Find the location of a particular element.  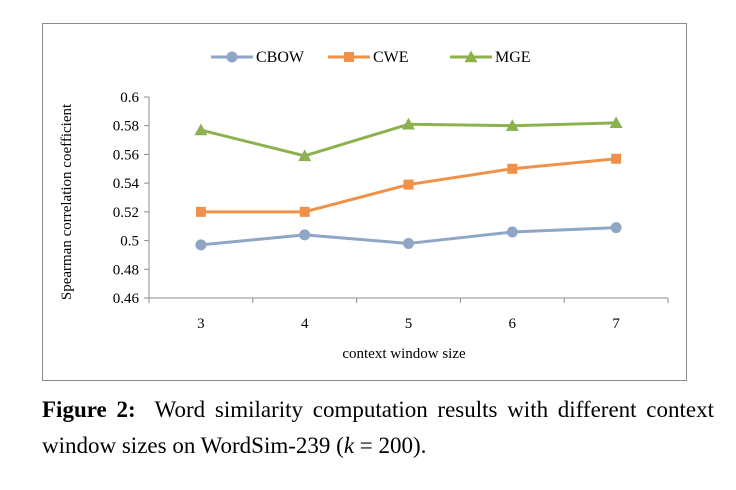

x-tick-label: 5 is located at coordinates (409, 324).